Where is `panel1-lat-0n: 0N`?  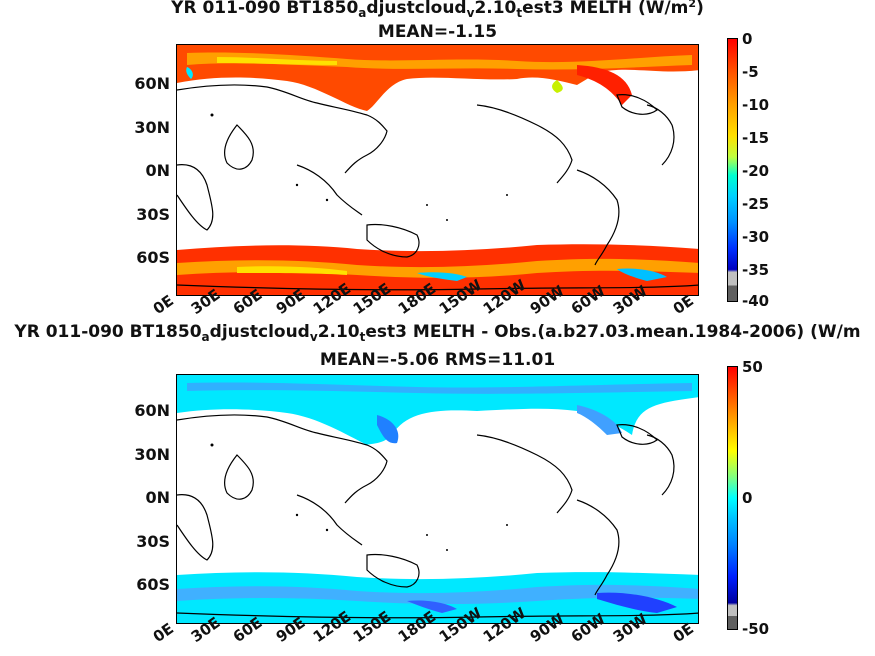
panel1-lat-0n: 0N is located at coordinates (157, 170).